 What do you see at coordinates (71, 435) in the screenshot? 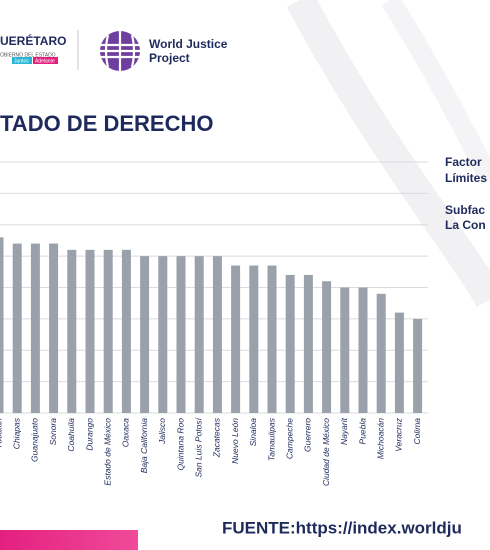
I see `x-tick-label: Coahuila` at bounding box center [71, 435].